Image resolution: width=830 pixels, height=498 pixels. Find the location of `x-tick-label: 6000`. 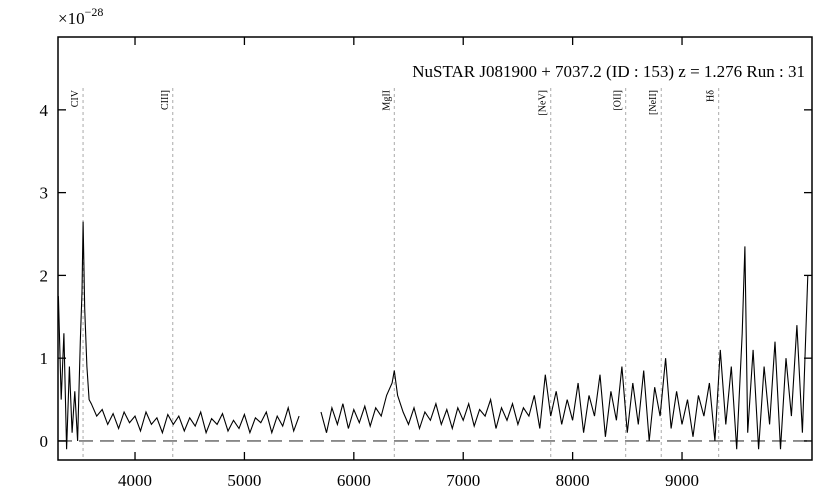

x-tick-label: 6000 is located at coordinates (354, 480).